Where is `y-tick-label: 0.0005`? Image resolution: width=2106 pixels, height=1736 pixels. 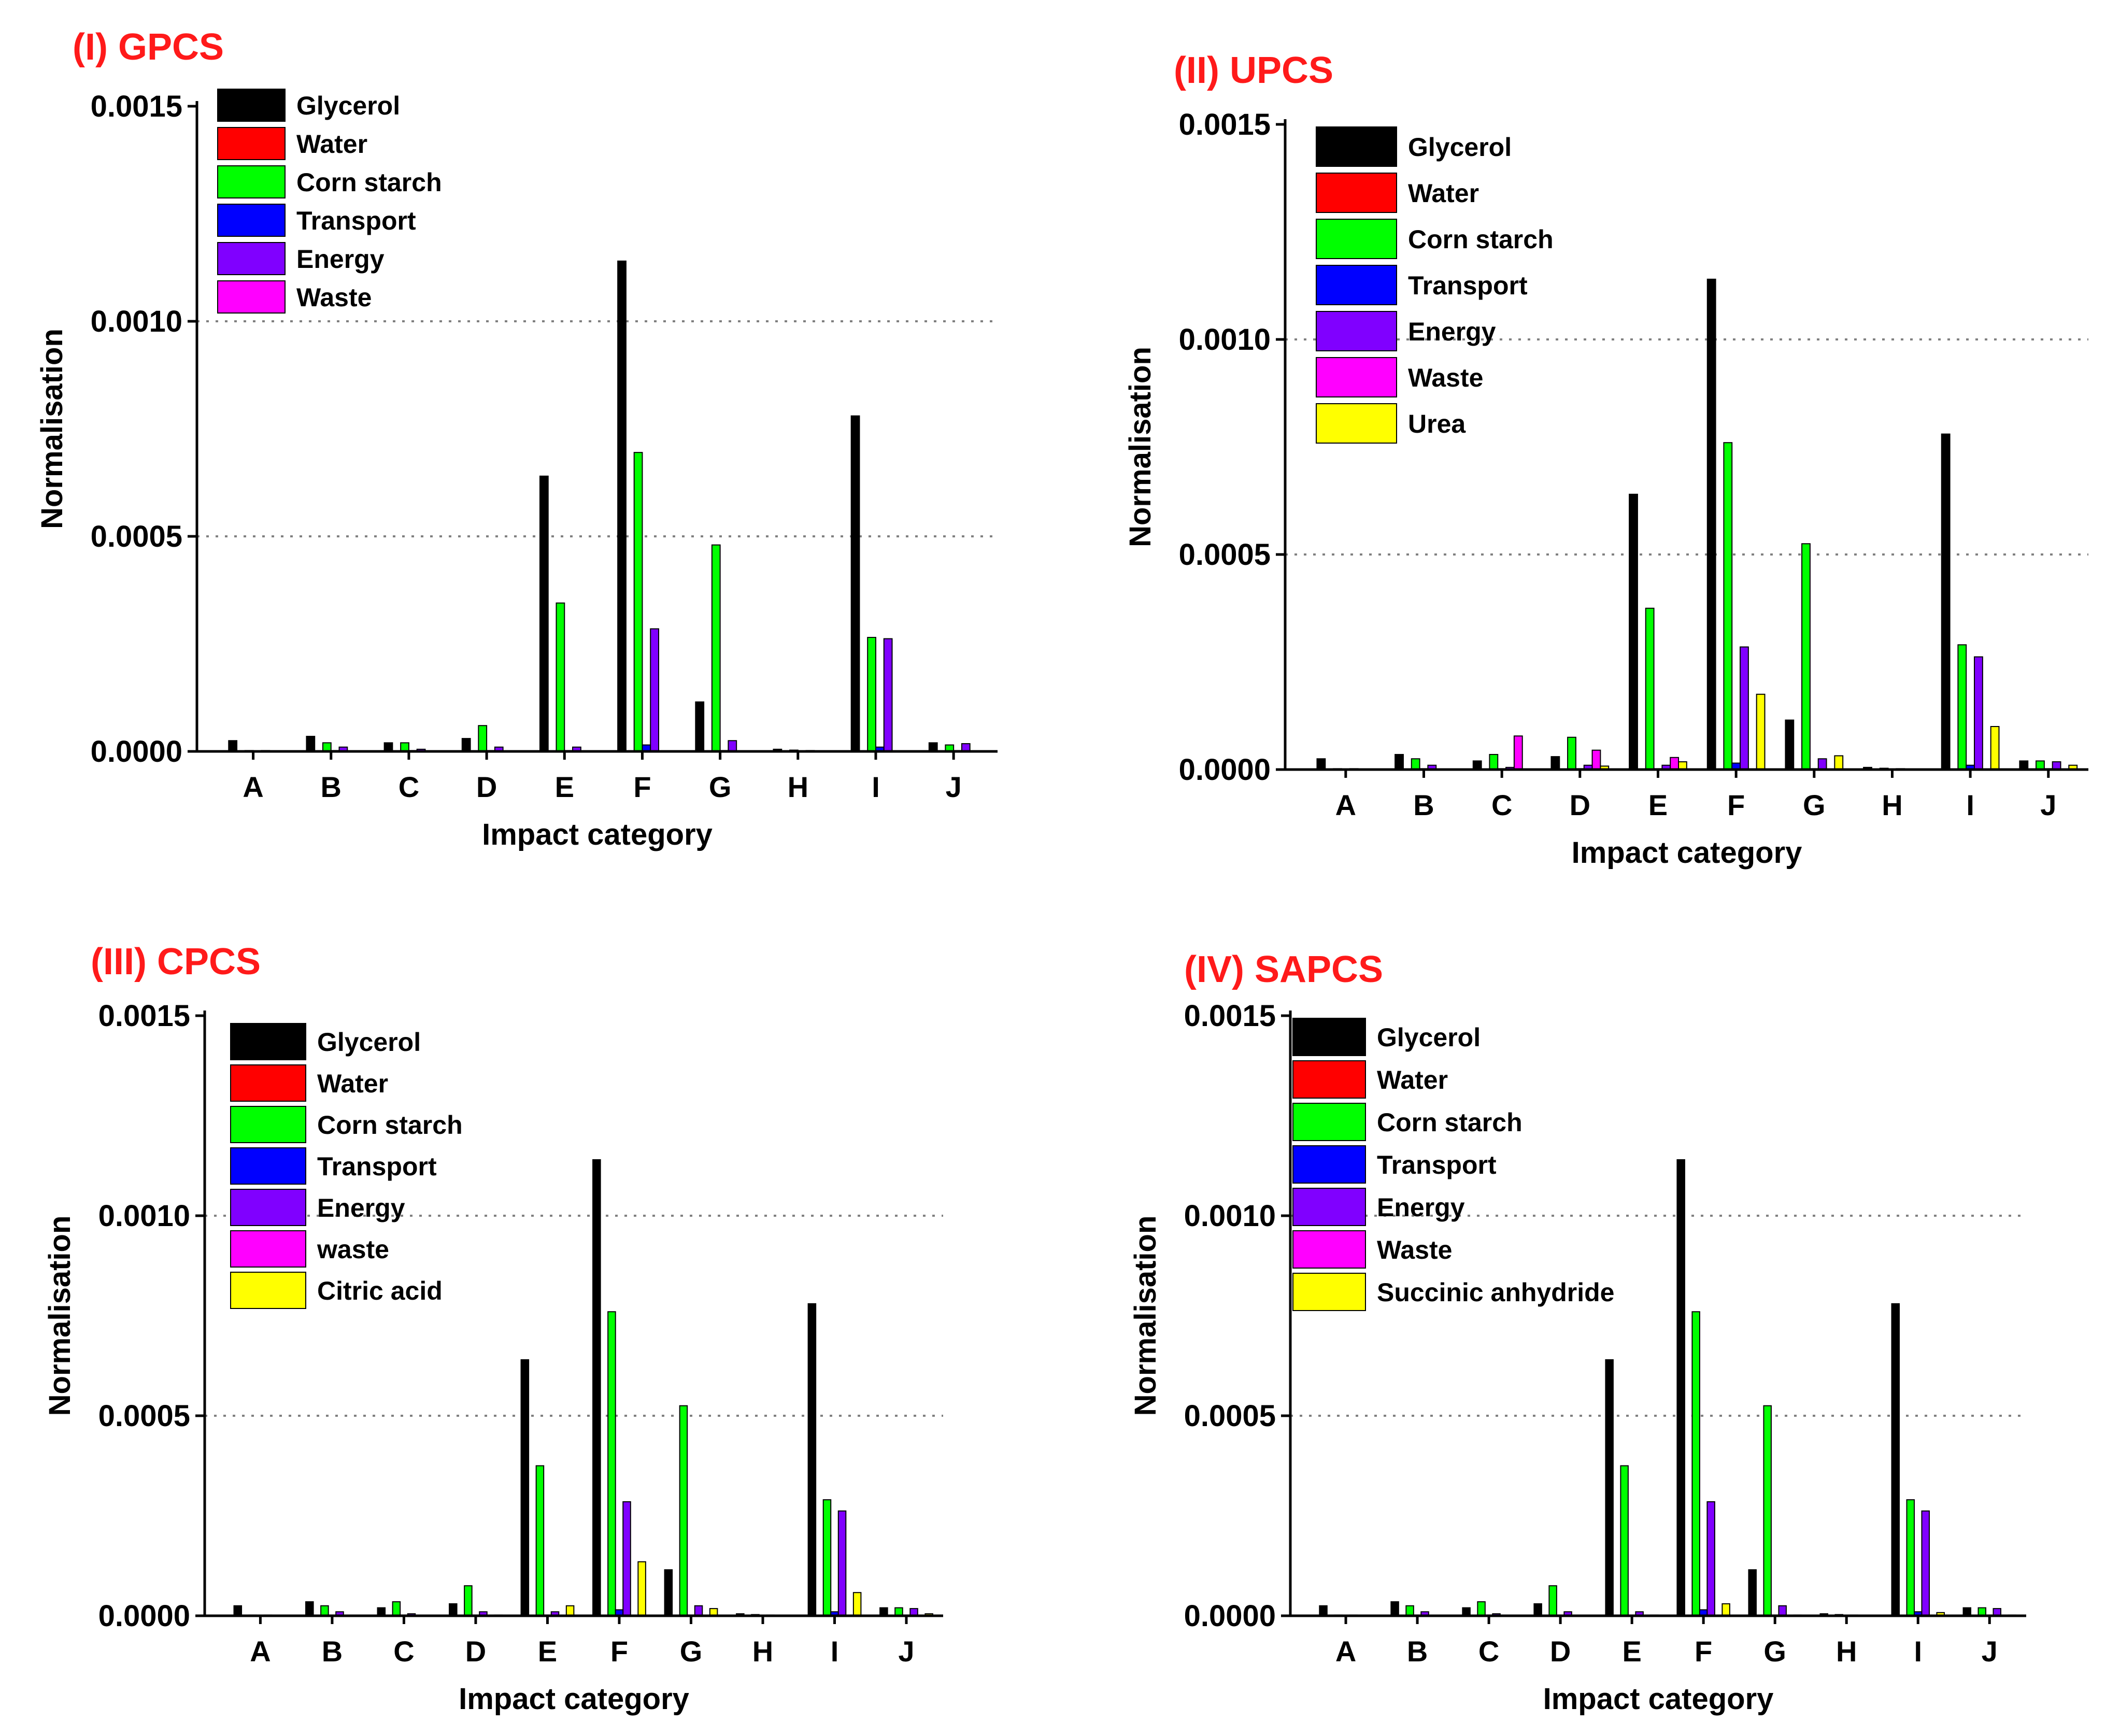
y-tick-label: 0.0005 is located at coordinates (1230, 1416).